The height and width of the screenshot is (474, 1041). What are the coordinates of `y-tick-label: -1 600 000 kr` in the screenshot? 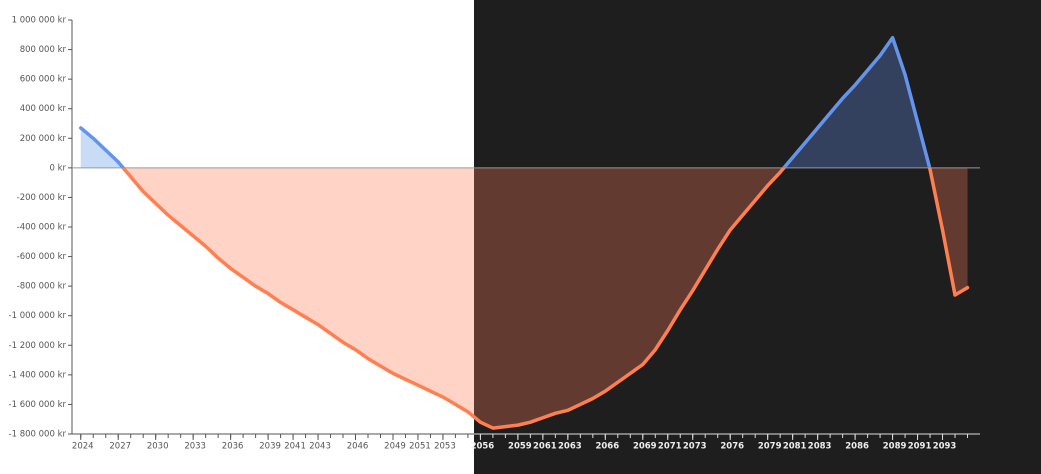 It's located at (38, 405).